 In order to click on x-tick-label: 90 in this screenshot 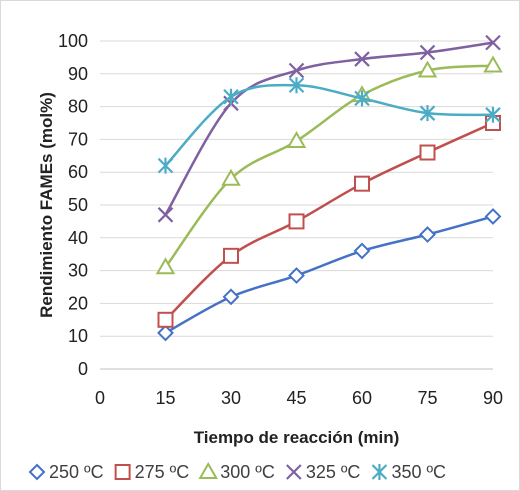, I will do `click(493, 398)`.